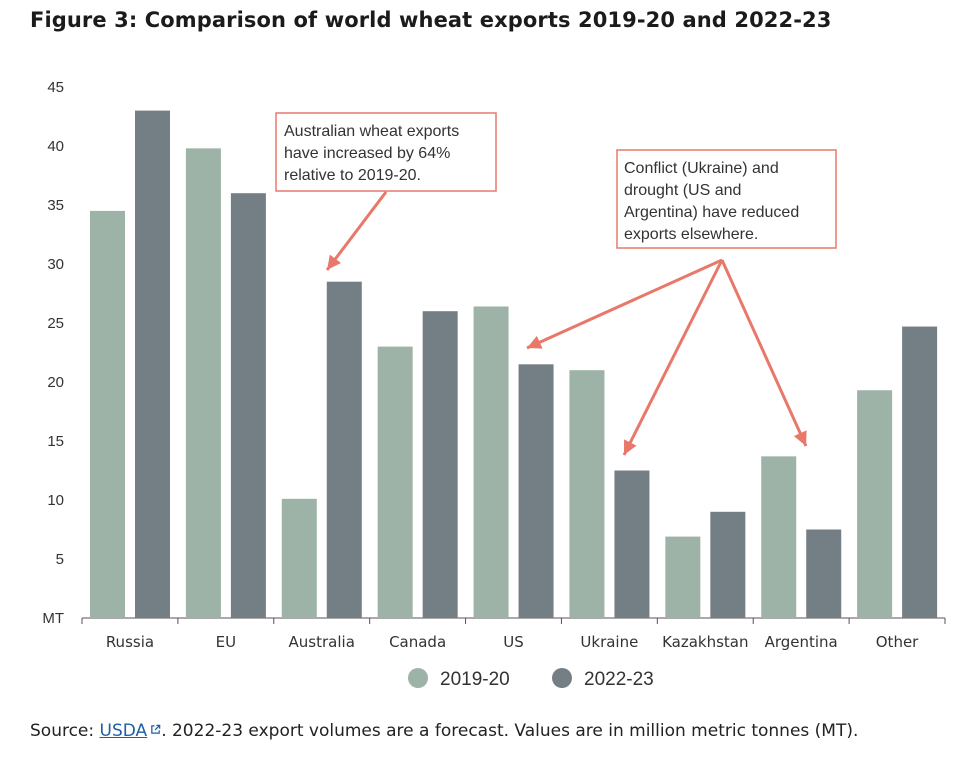 Image resolution: width=978 pixels, height=757 pixels. I want to click on y-tick-label: 30, so click(55, 264).